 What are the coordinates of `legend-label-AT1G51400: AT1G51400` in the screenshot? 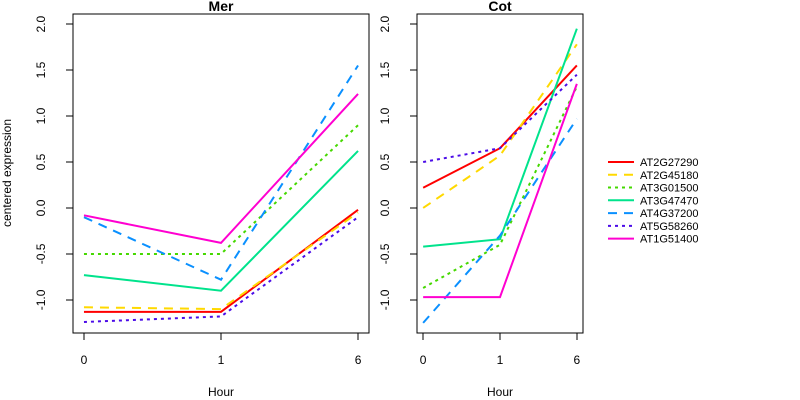 It's located at (669, 240).